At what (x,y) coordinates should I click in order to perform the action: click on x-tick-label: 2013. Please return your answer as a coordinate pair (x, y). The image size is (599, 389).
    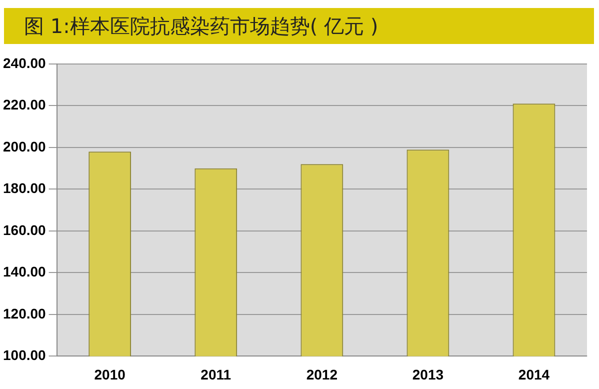
    Looking at the image, I should click on (428, 374).